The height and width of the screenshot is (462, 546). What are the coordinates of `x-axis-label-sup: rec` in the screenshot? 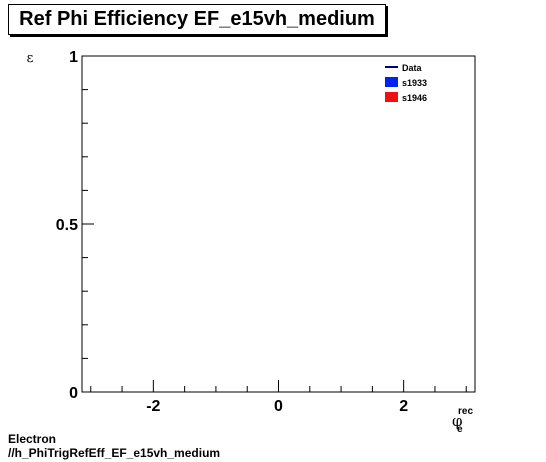 It's located at (465, 411).